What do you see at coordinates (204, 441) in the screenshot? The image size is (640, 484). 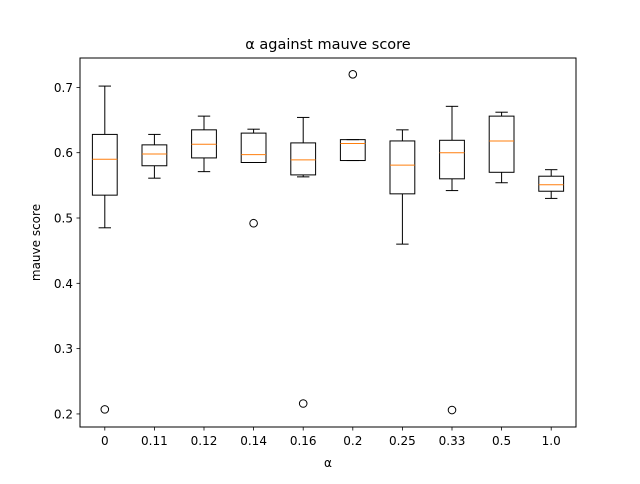 I see `x-tick-label: 0.12` at bounding box center [204, 441].